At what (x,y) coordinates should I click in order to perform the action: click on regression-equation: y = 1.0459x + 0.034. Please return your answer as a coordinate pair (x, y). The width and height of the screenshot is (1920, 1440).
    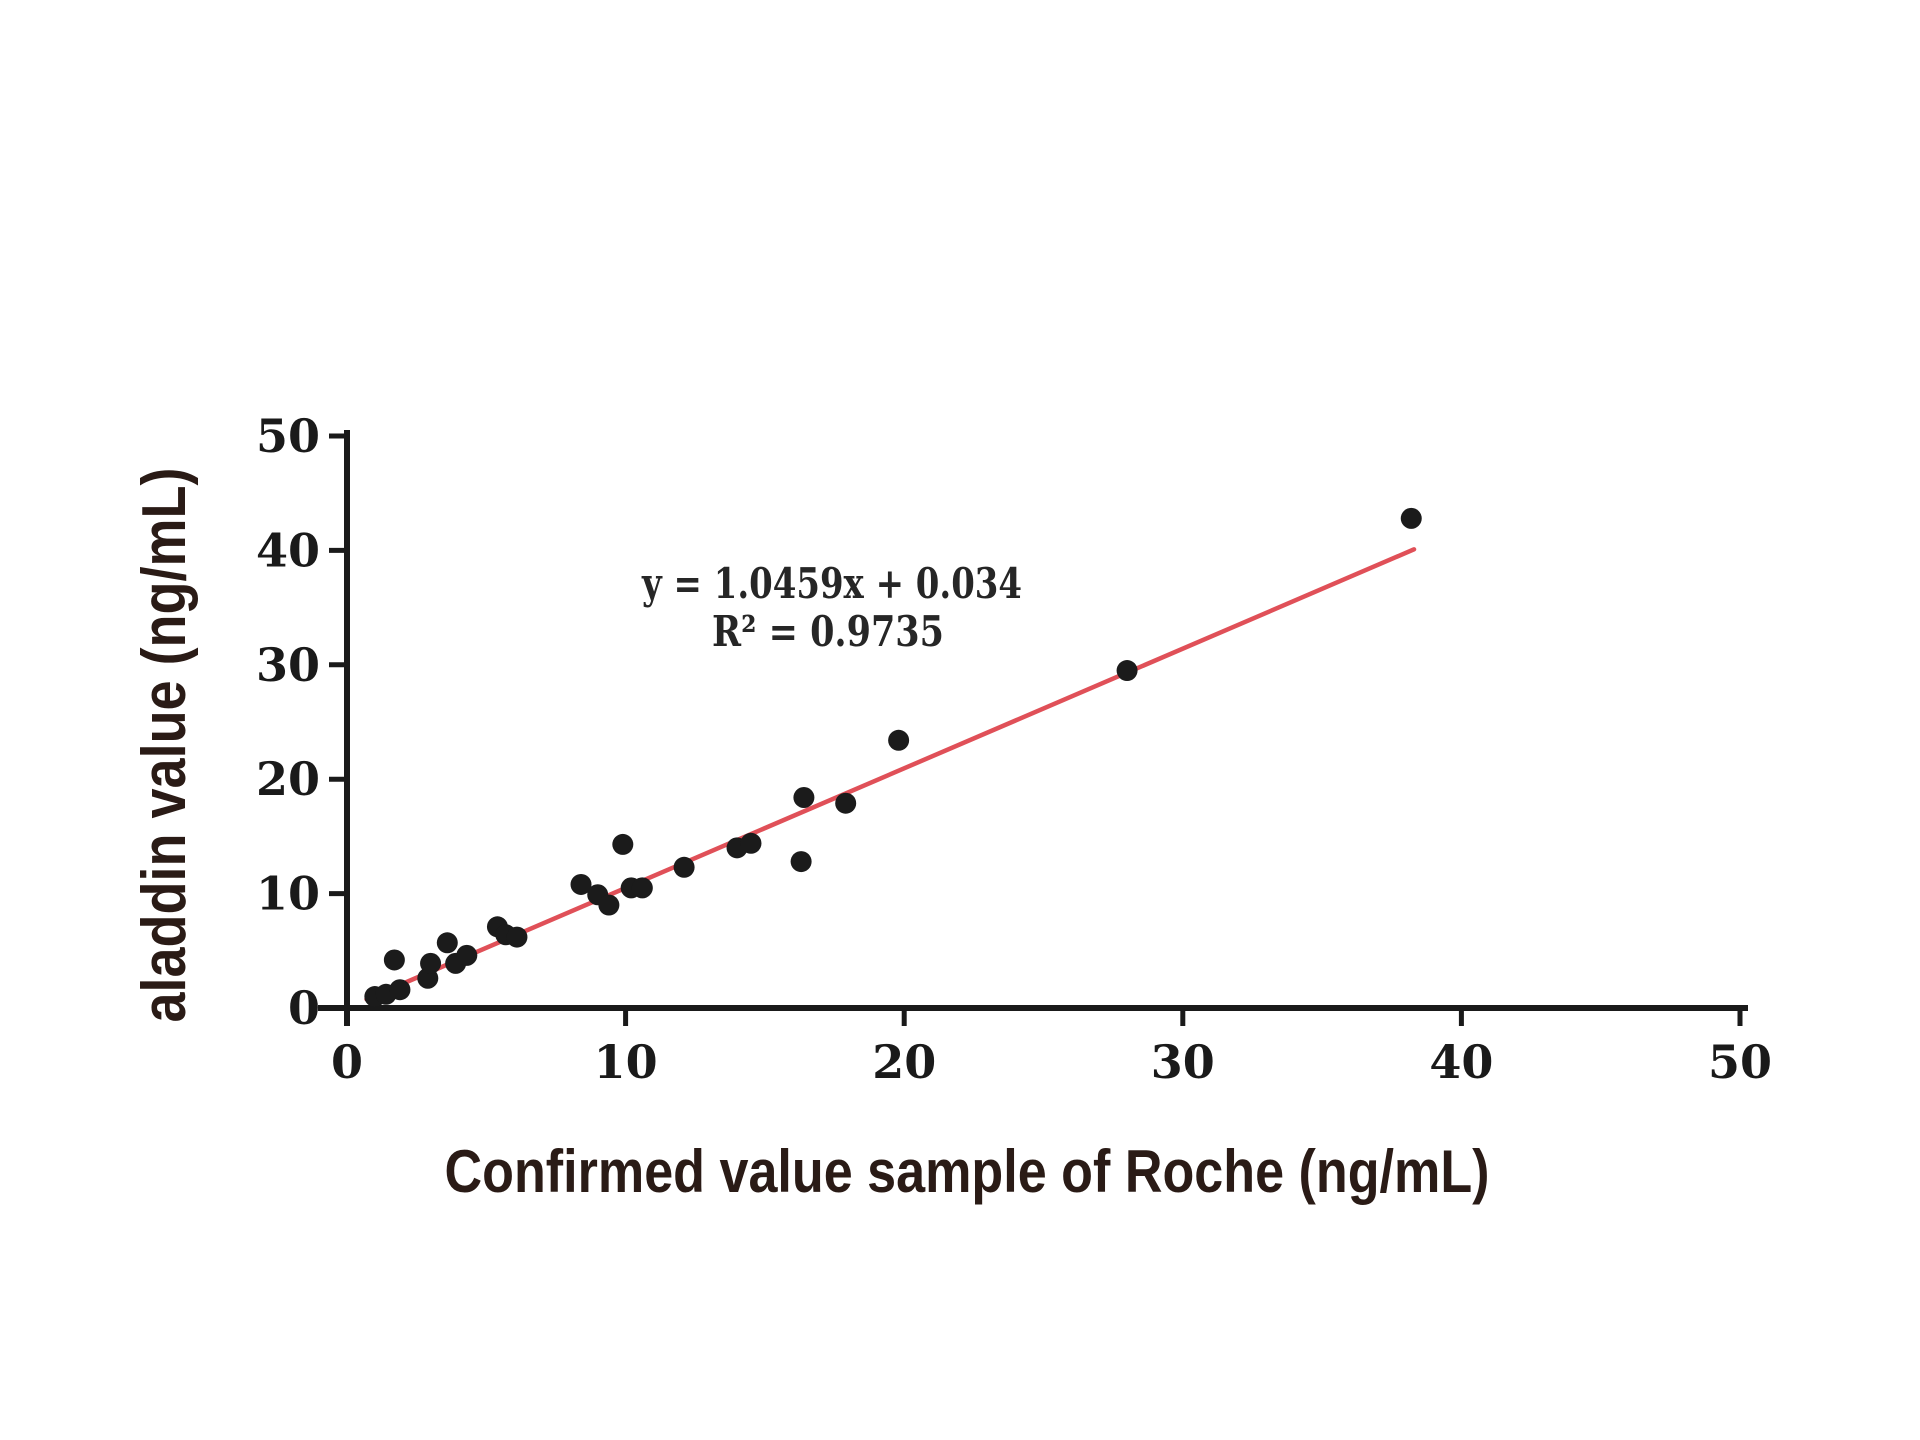
    Looking at the image, I should click on (831, 583).